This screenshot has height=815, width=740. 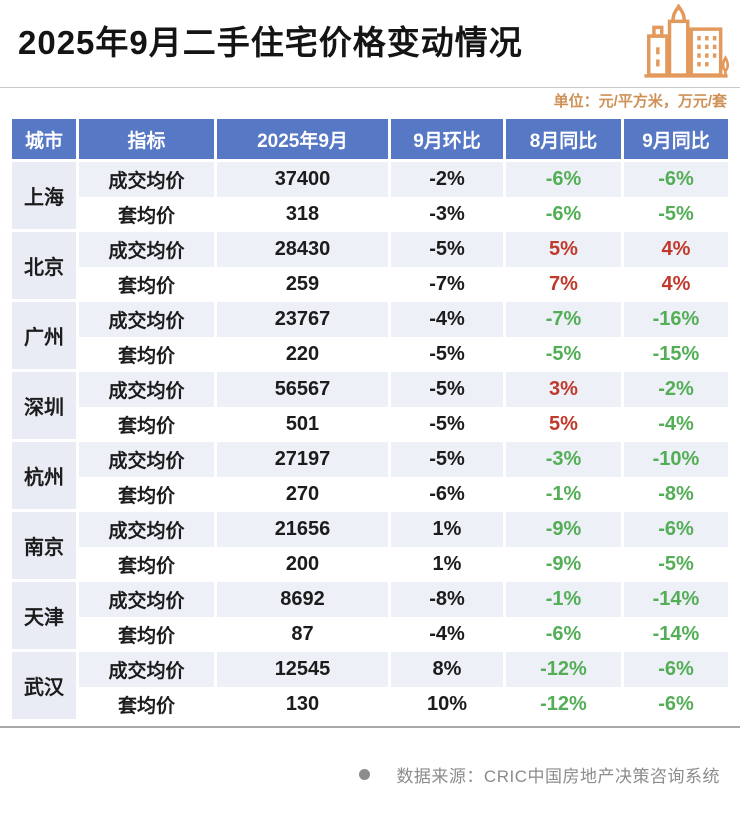 I want to click on table-row: 成交均价 37400 -2% -6% -6%, so click(x=403, y=179).